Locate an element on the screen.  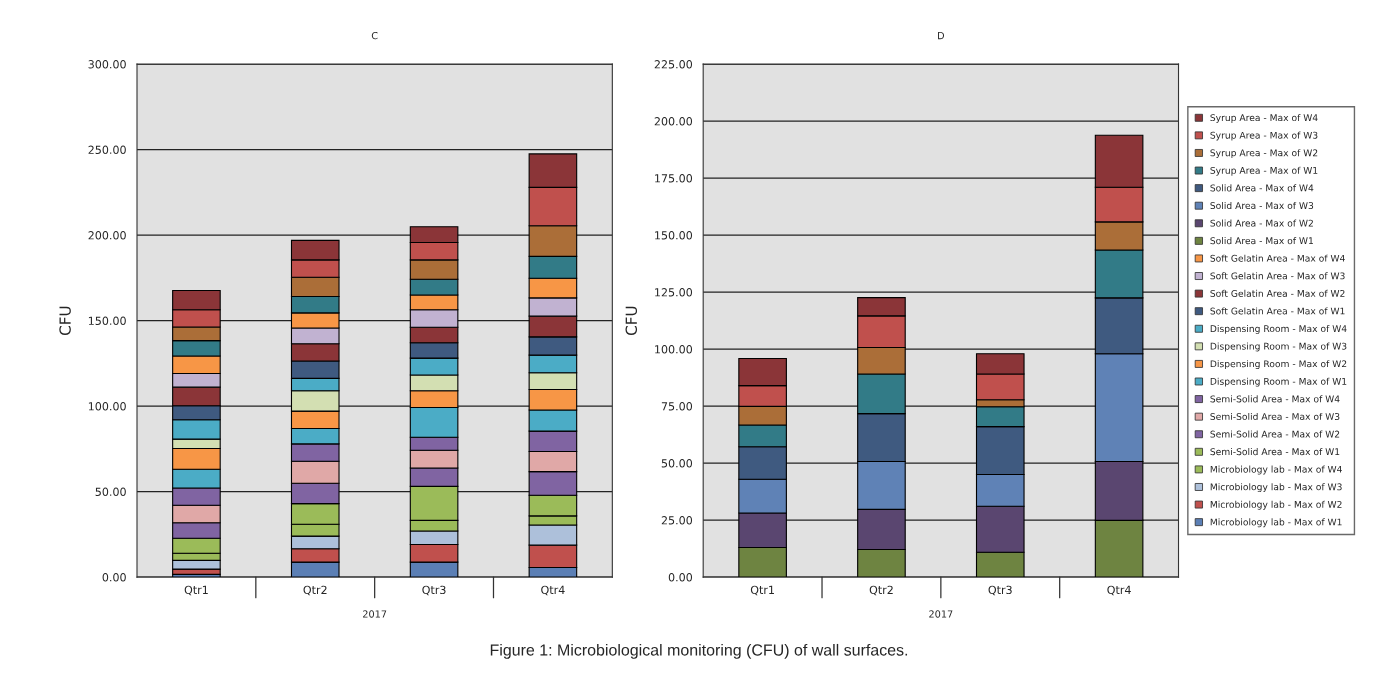
legend-label: Microbiology lab - Max of W2 is located at coordinates (1276, 505).